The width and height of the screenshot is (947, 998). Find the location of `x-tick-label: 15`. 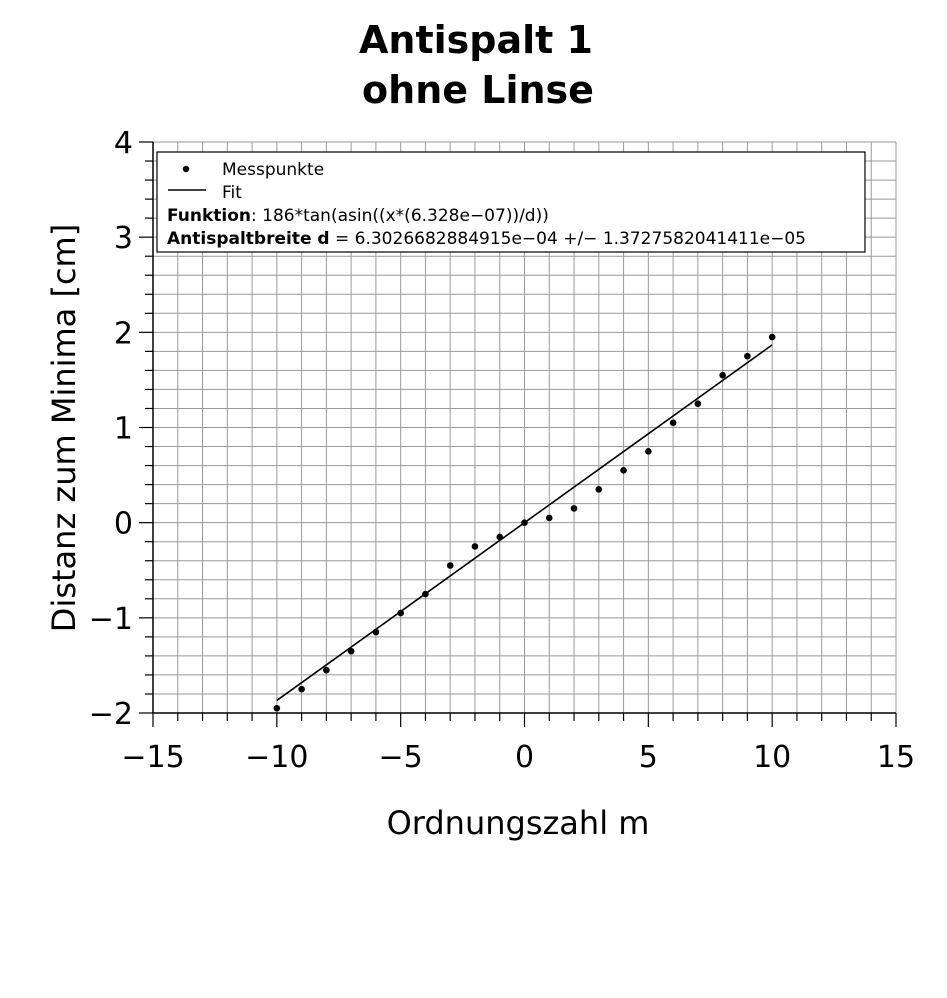

x-tick-label: 15 is located at coordinates (896, 757).